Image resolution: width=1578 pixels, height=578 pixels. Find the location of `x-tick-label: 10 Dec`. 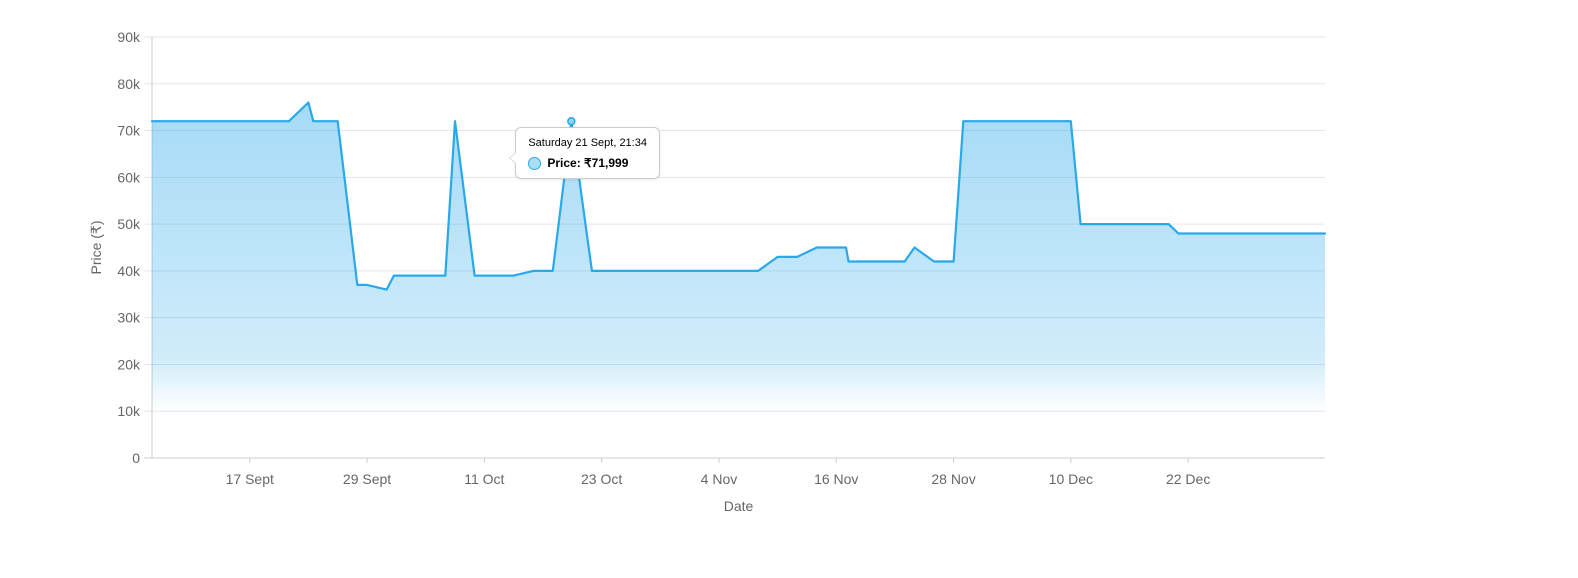

x-tick-label: 10 Dec is located at coordinates (1071, 479).